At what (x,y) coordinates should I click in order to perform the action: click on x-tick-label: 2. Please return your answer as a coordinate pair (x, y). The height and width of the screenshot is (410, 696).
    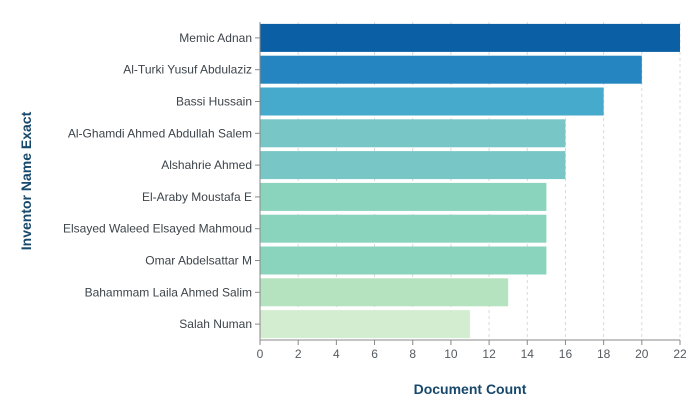
    Looking at the image, I should click on (298, 354).